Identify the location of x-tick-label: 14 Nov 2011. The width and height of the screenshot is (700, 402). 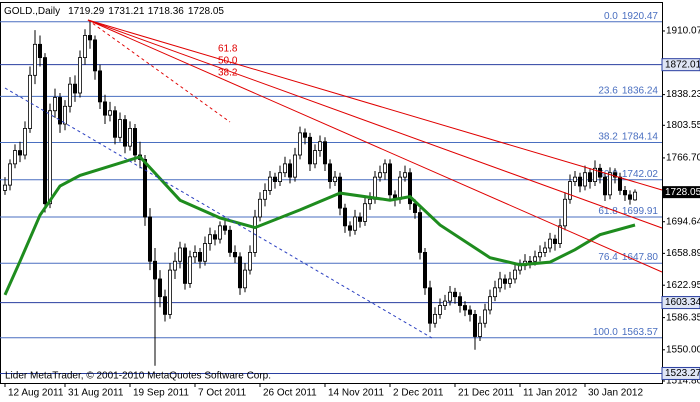
(356, 393).